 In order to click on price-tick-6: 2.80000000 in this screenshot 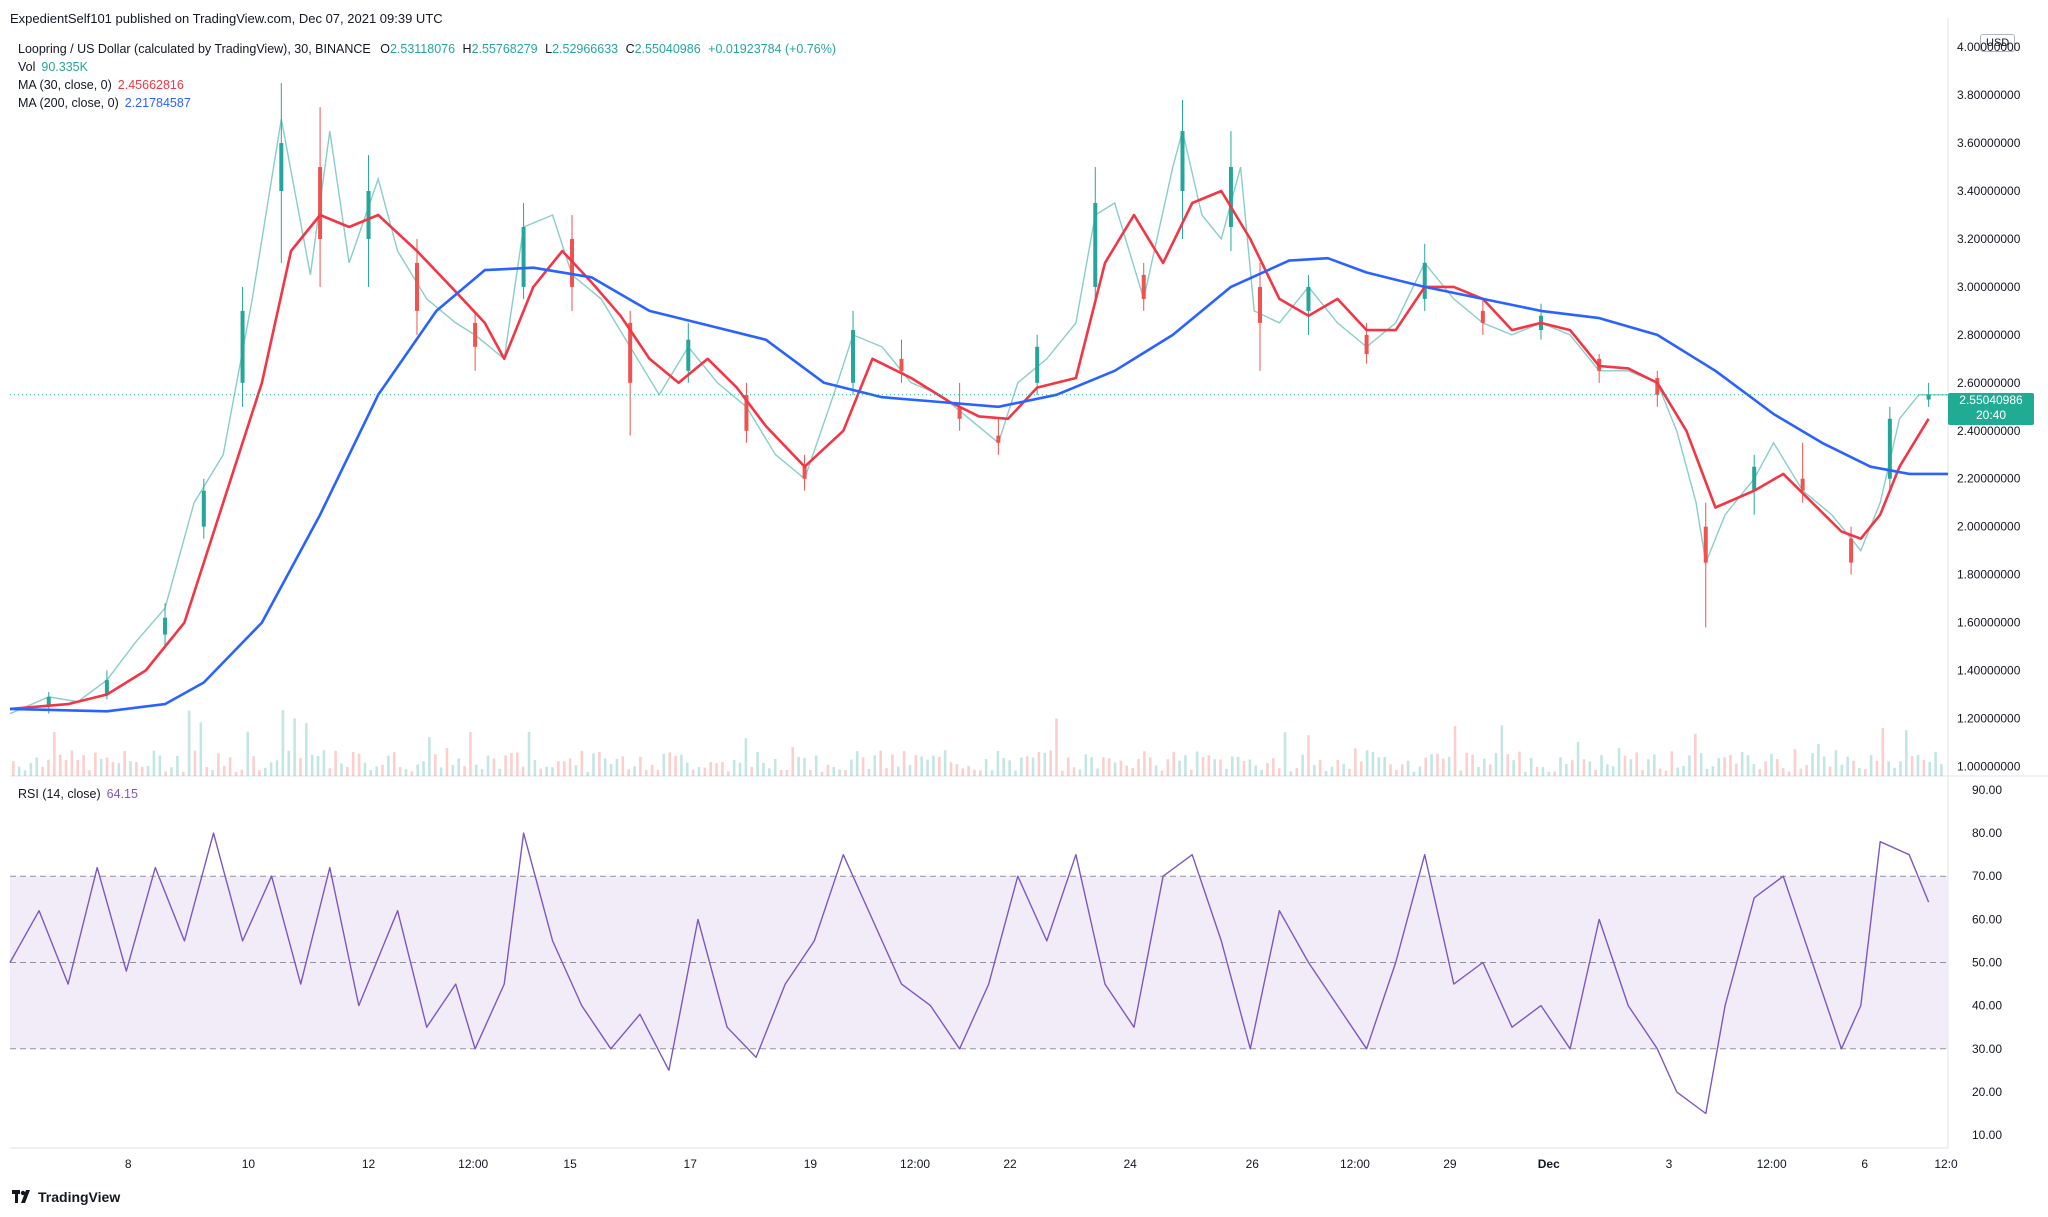, I will do `click(1989, 335)`.